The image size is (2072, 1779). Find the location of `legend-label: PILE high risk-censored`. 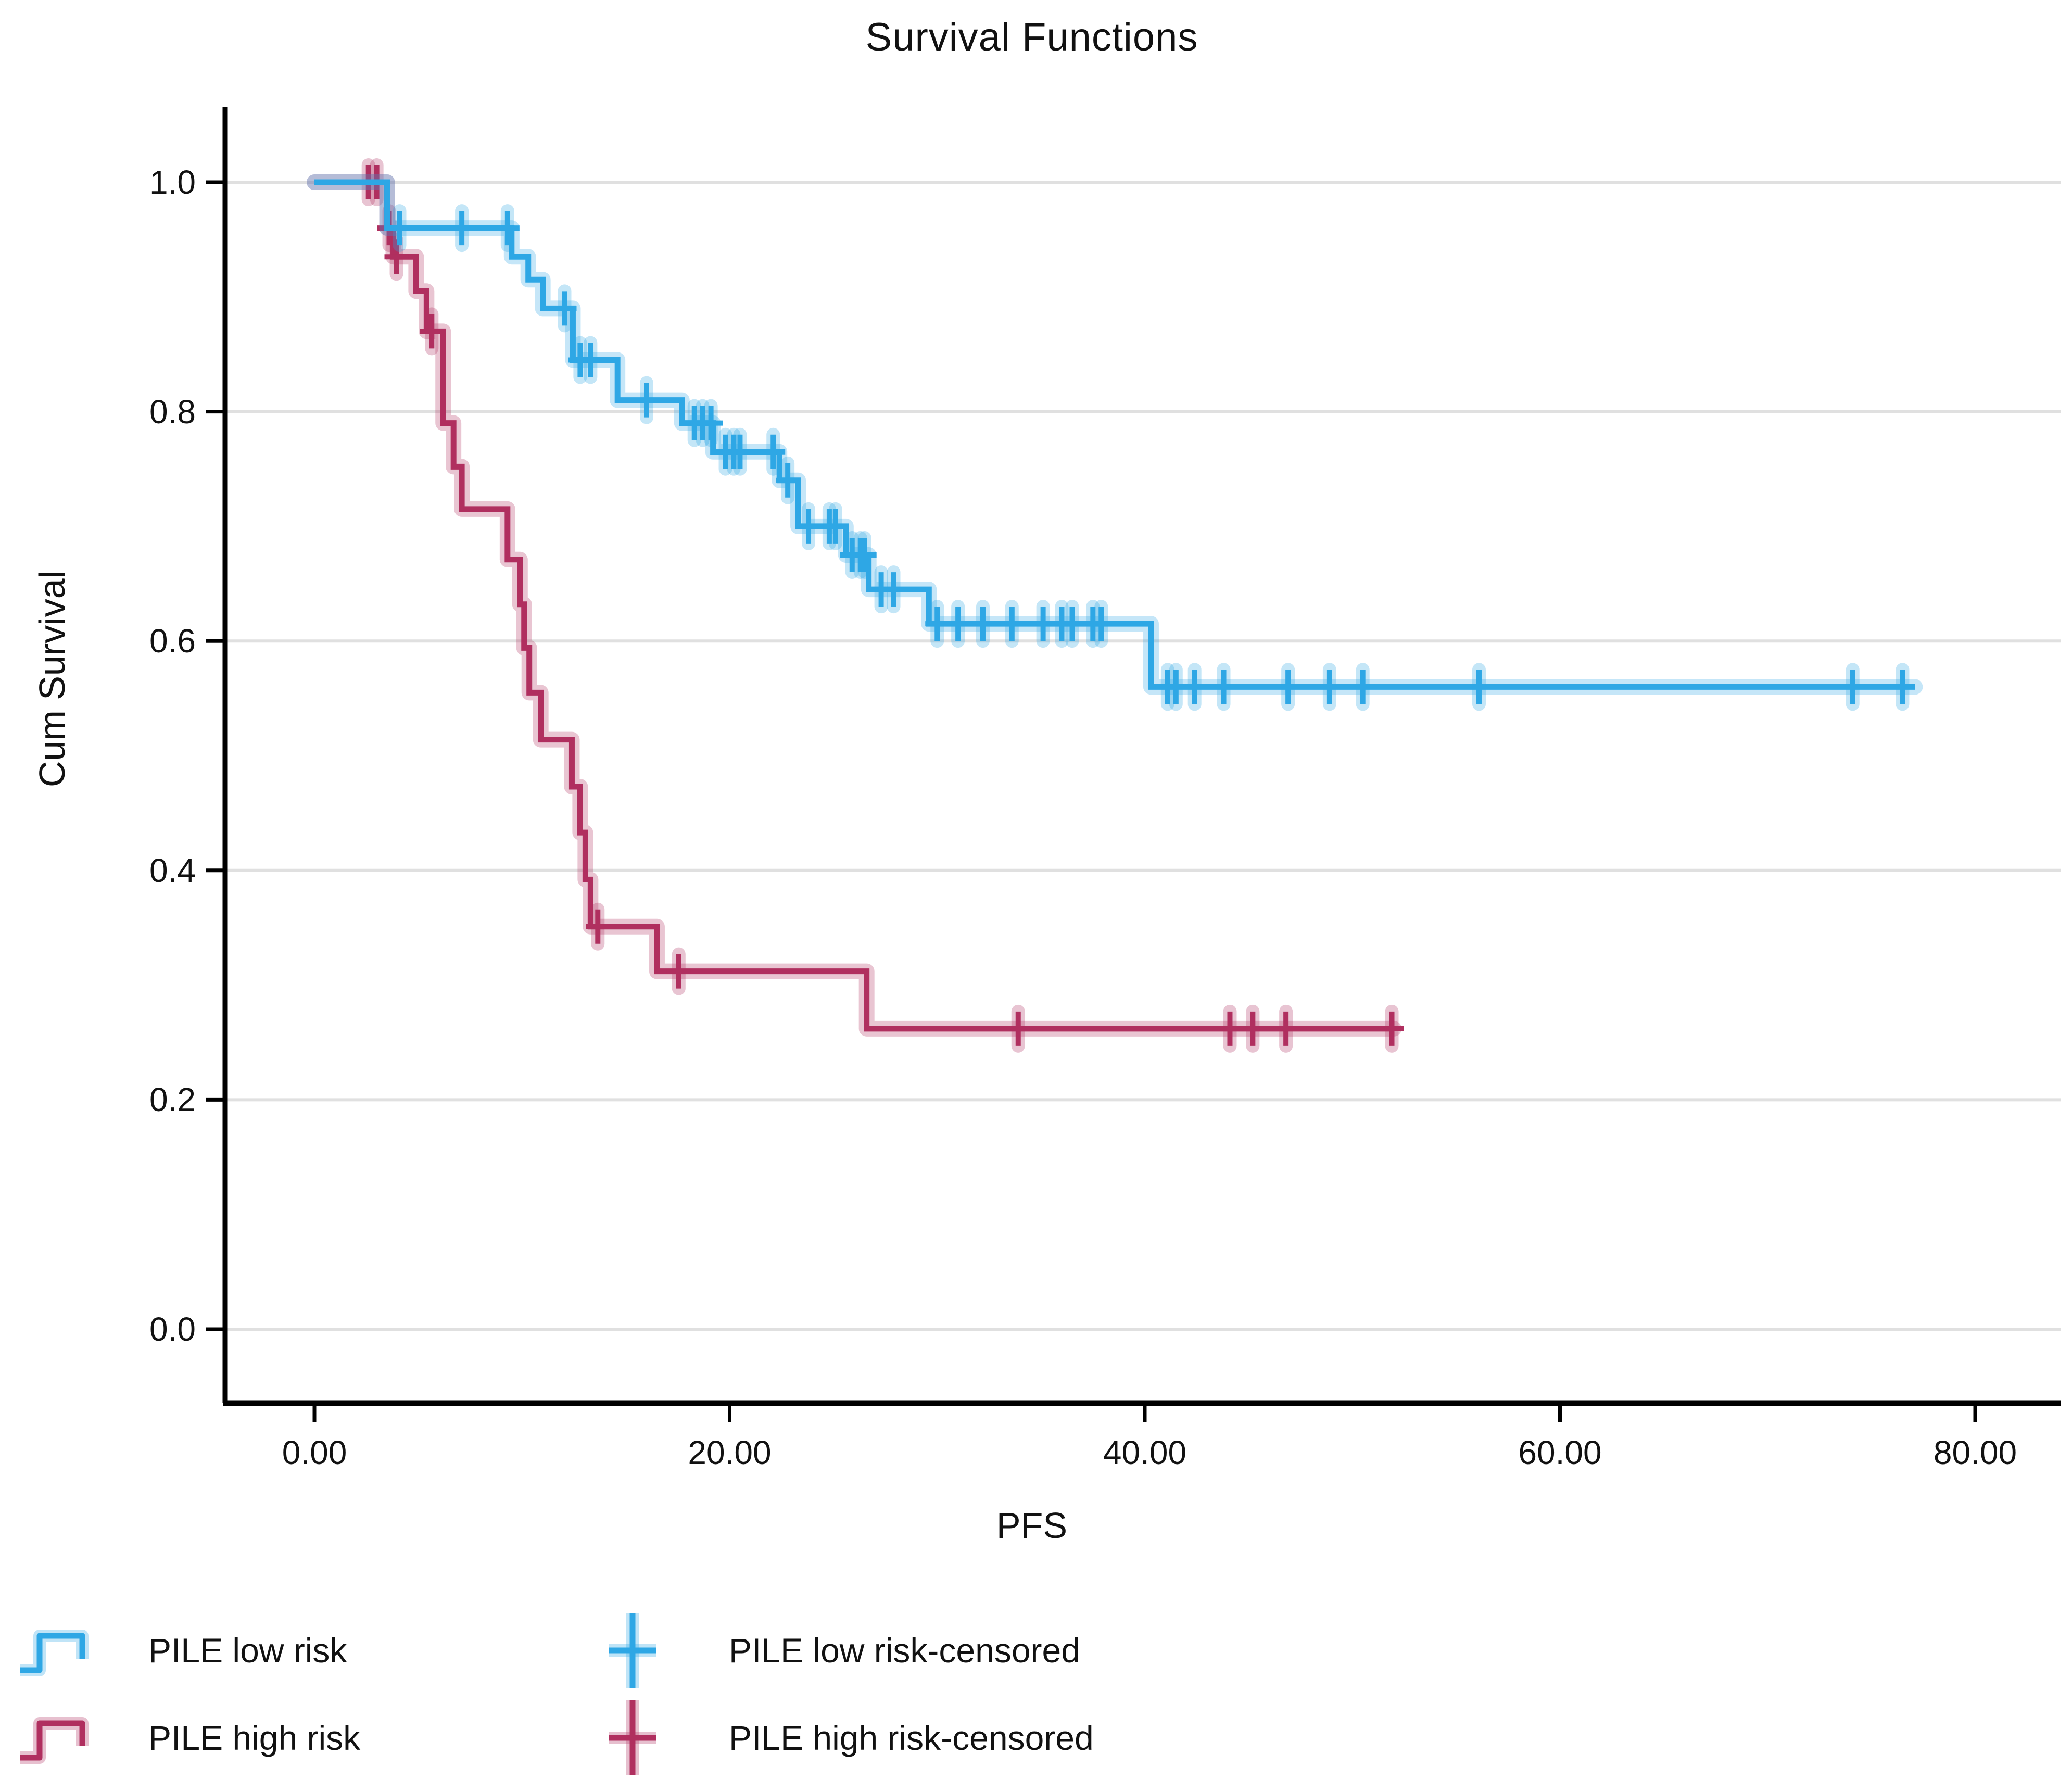

legend-label: PILE high risk-censored is located at coordinates (911, 1738).